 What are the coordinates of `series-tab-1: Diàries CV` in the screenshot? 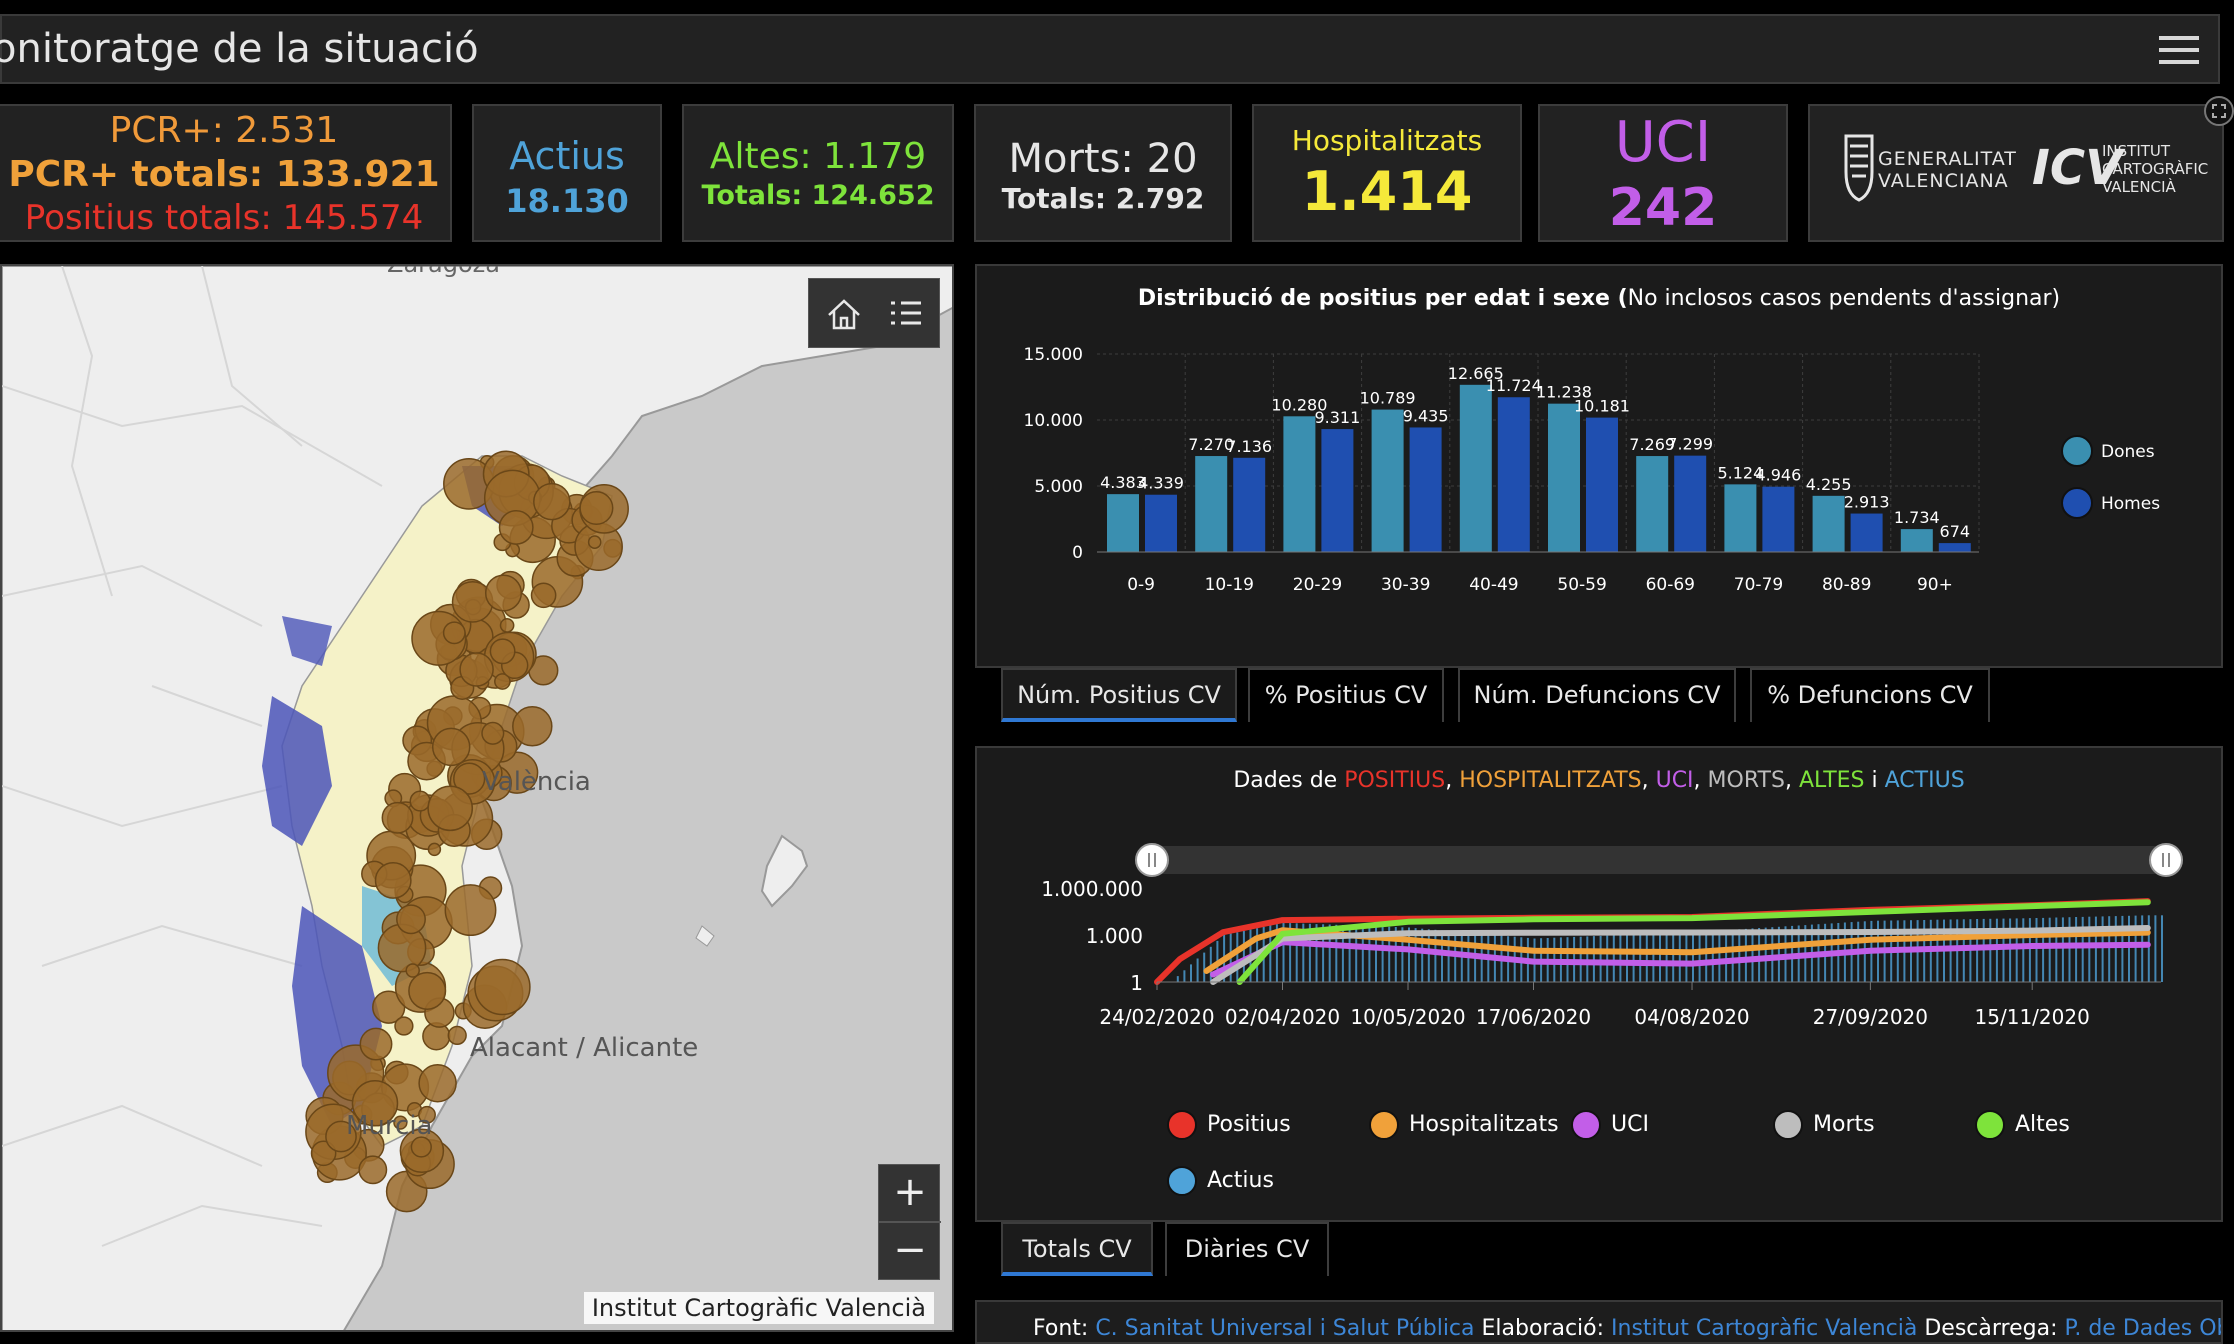 It's located at (1247, 1249).